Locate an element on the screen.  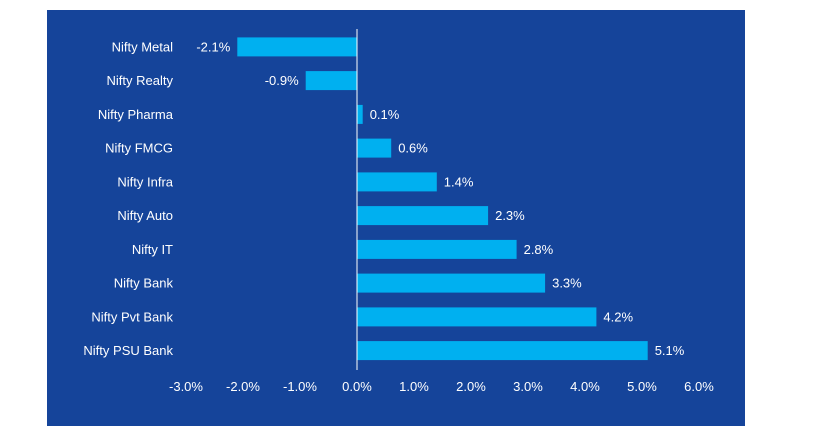
category-label: Nifty FMCG is located at coordinates (139, 148).